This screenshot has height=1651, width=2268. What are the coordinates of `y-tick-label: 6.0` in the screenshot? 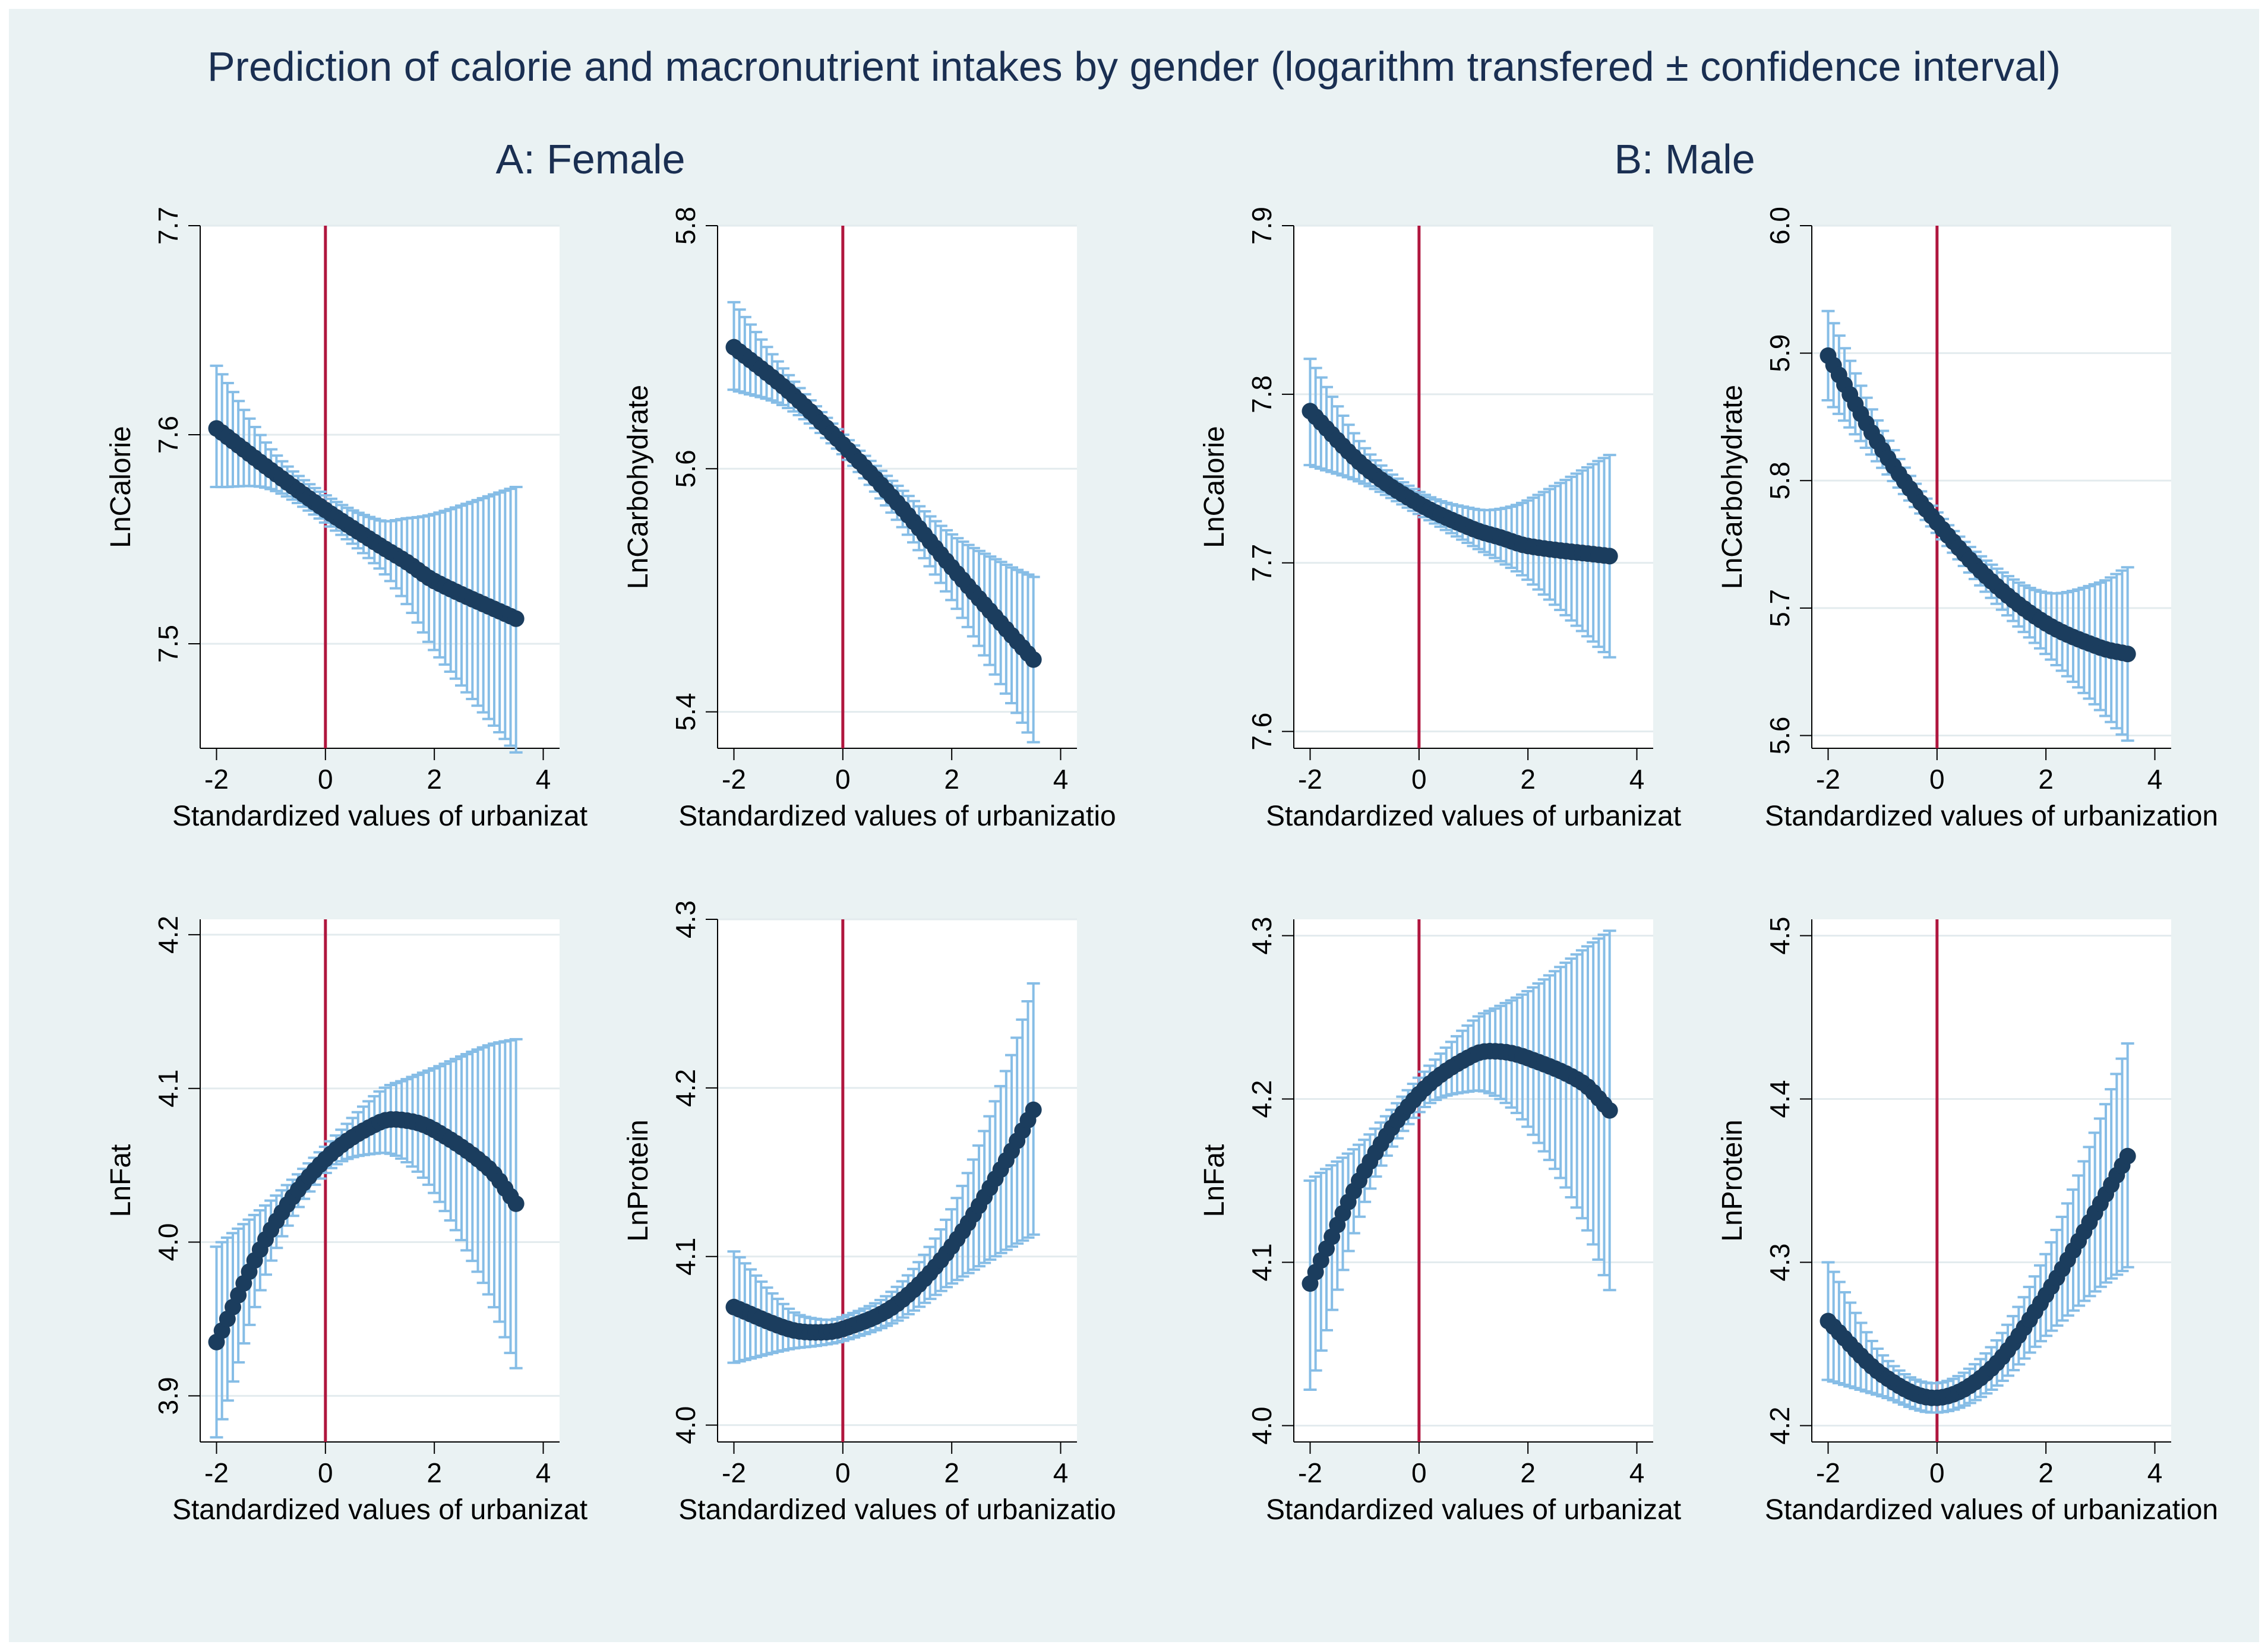 It's located at (1779, 226).